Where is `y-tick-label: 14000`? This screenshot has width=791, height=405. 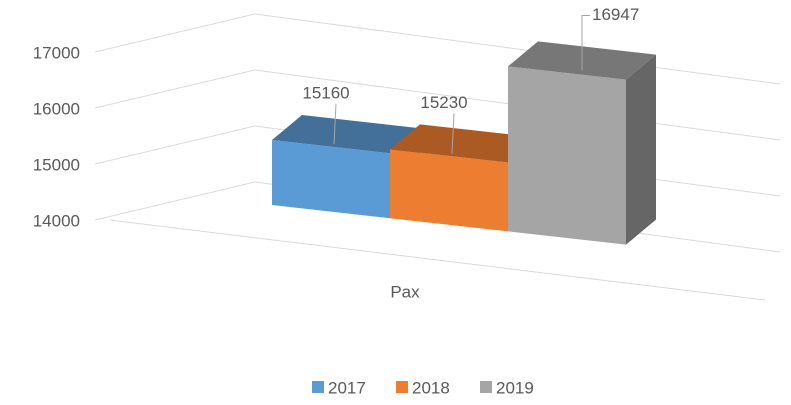
y-tick-label: 14000 is located at coordinates (56, 220).